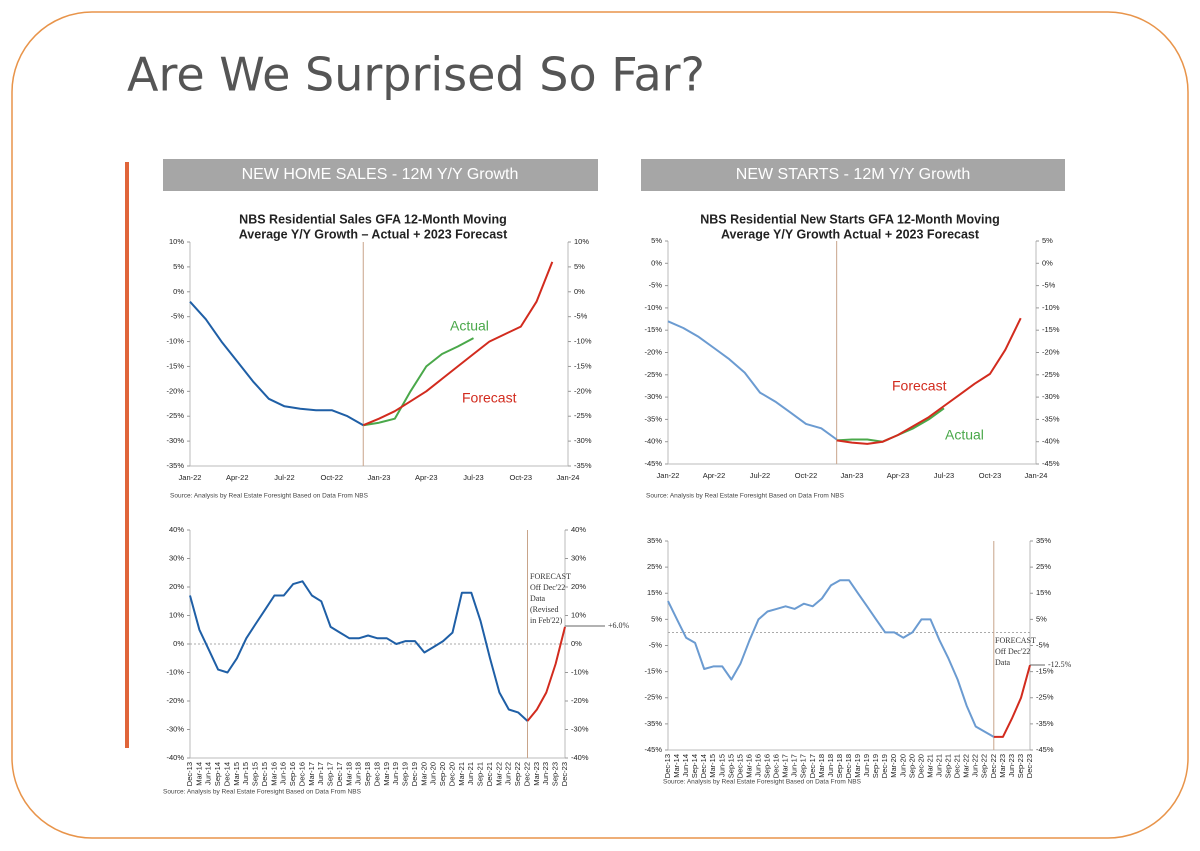  What do you see at coordinates (580, 728) in the screenshot?
I see `y2-tick-label: -30%` at bounding box center [580, 728].